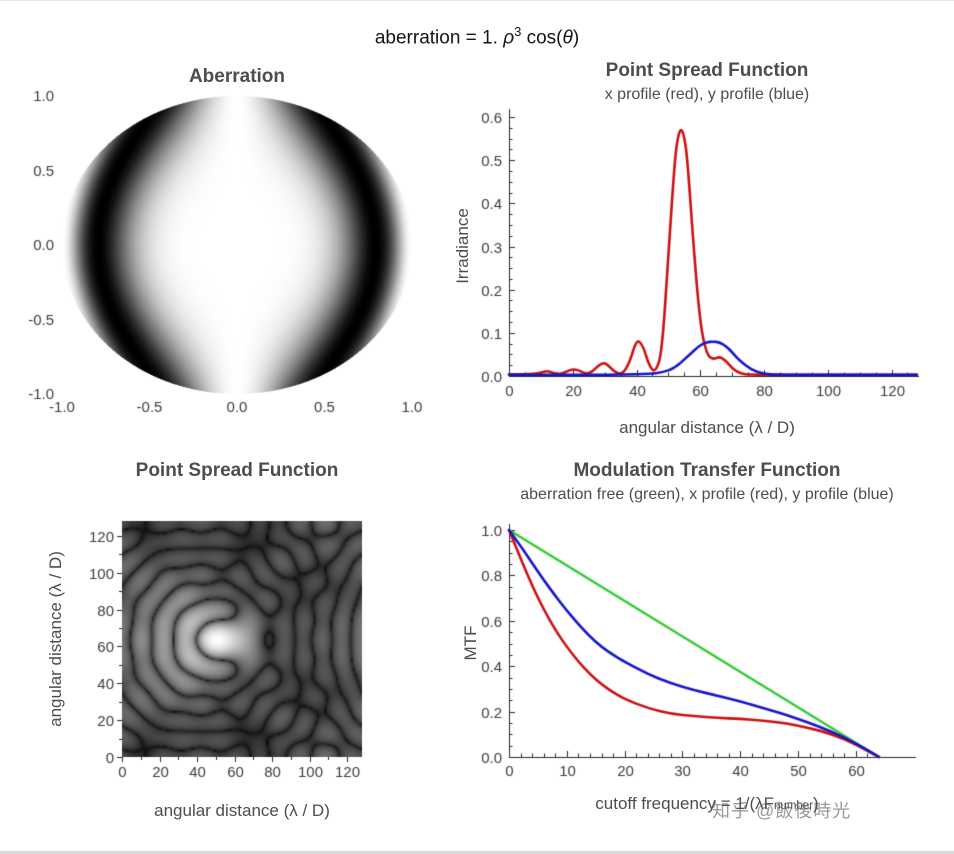 Image resolution: width=954 pixels, height=854 pixels. I want to click on mtf-xaxis-label-suffix: ), so click(816, 803).